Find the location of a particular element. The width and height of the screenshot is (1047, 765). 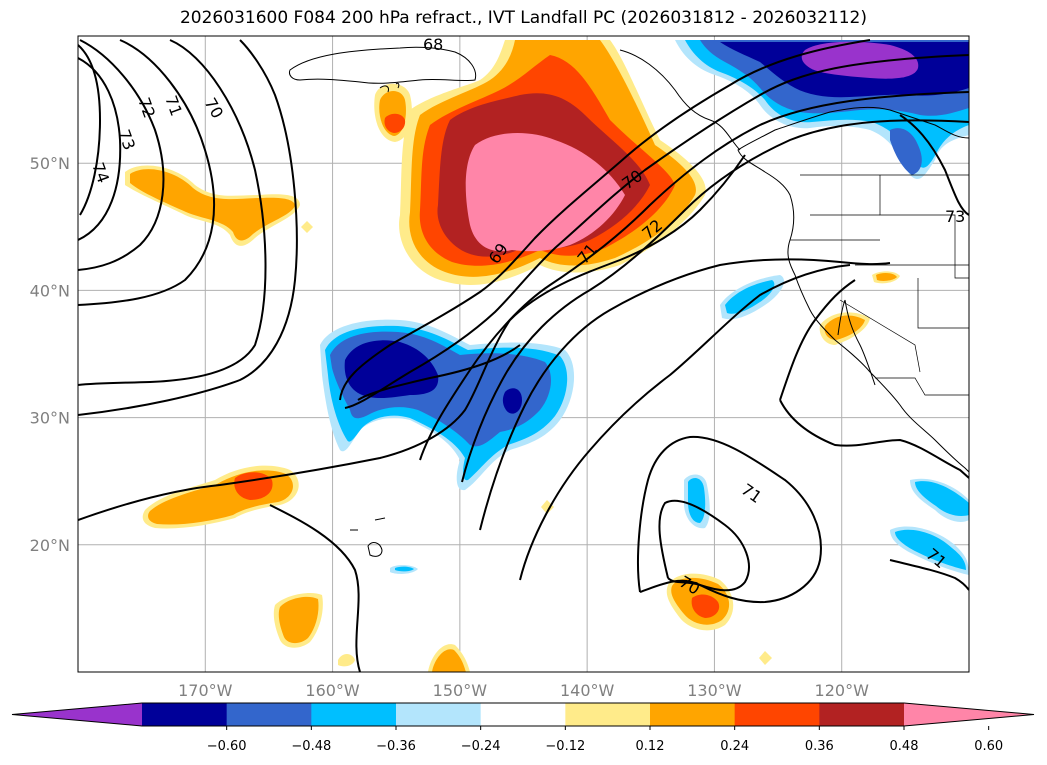

latitude-label: 50°N is located at coordinates (50, 163).